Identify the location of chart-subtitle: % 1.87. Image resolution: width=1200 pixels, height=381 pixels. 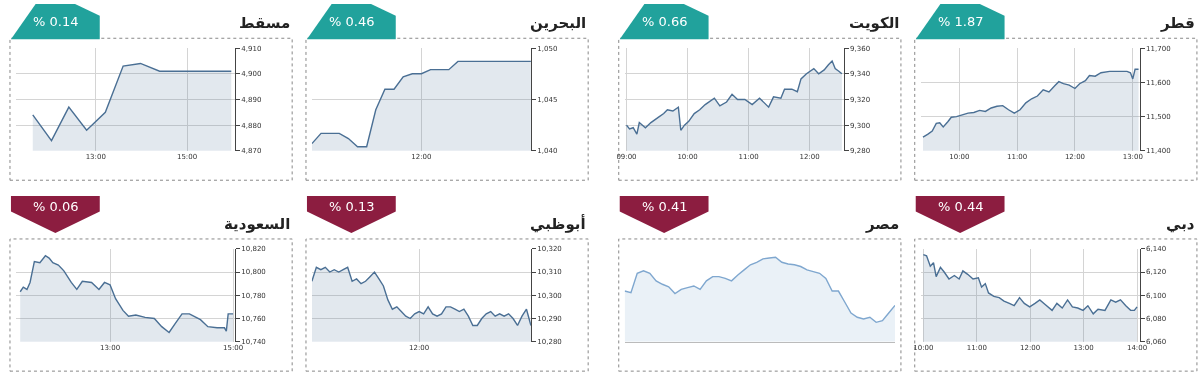
(961, 21).